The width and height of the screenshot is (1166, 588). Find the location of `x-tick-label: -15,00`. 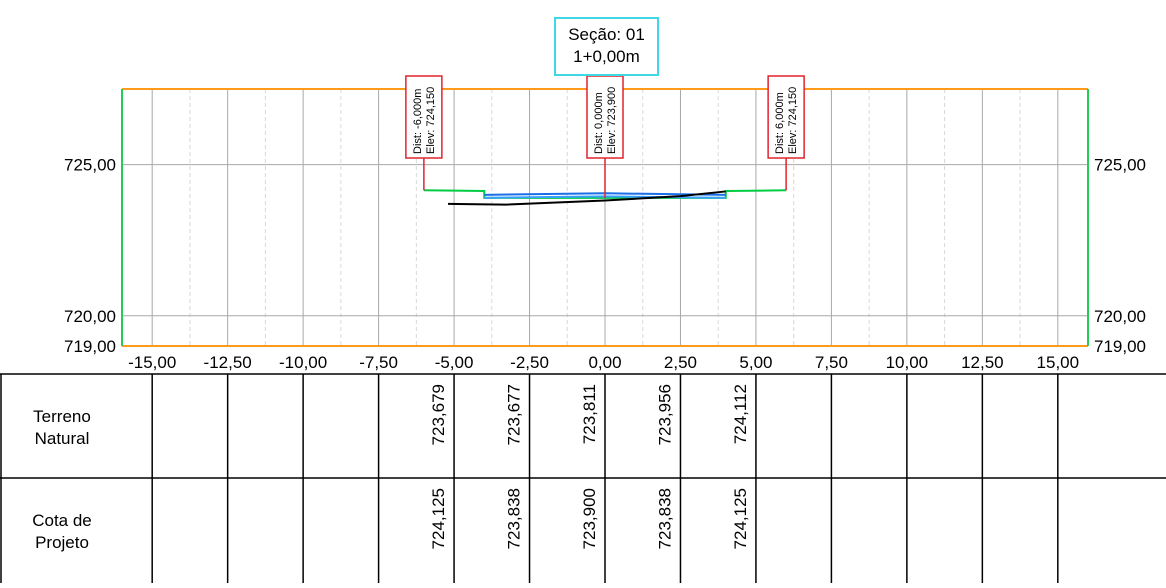

x-tick-label: -15,00 is located at coordinates (152, 362).